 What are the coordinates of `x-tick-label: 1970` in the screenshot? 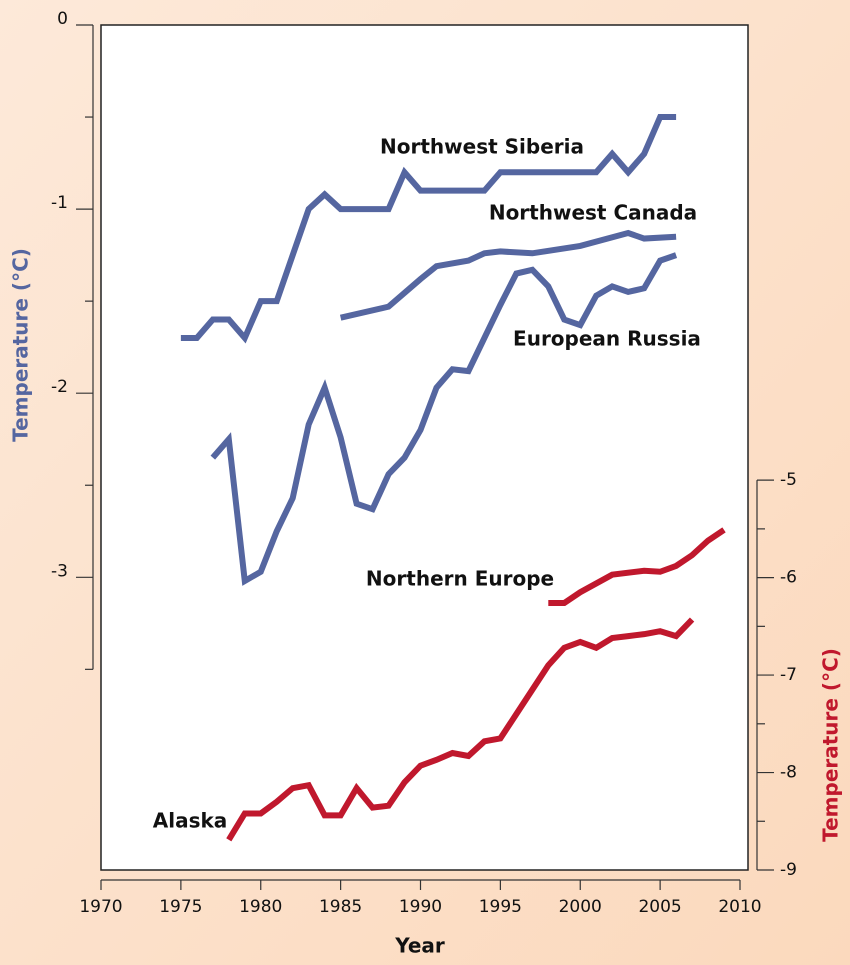 It's located at (100, 907).